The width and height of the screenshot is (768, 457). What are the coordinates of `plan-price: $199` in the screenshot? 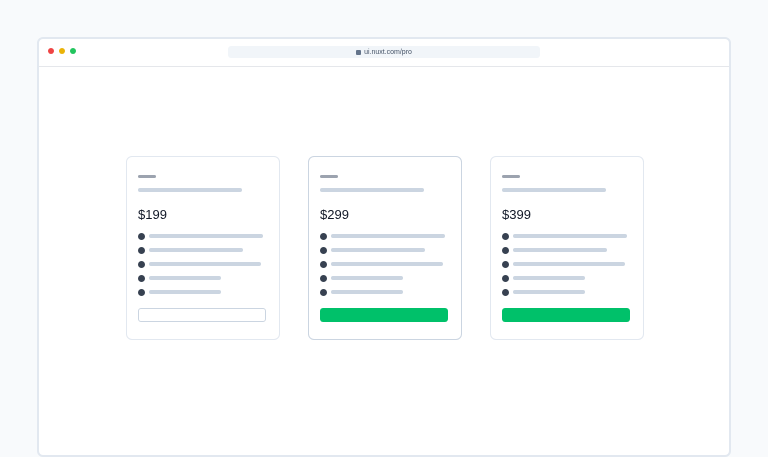 It's located at (152, 214).